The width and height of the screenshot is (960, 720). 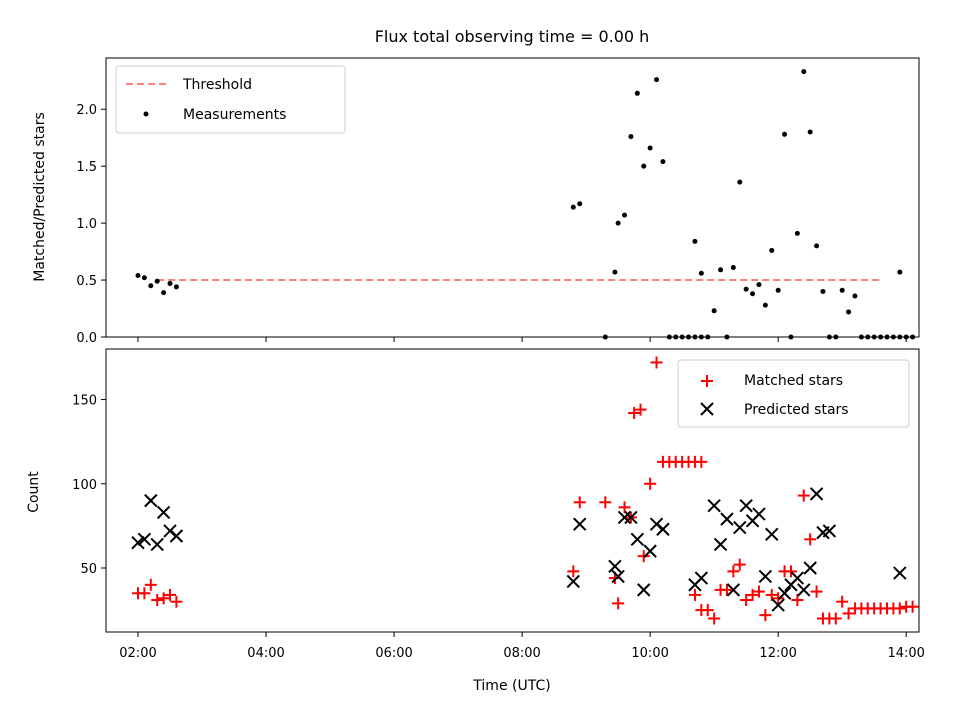 I want to click on top-y-tick-label: 0.0, so click(x=86, y=338).